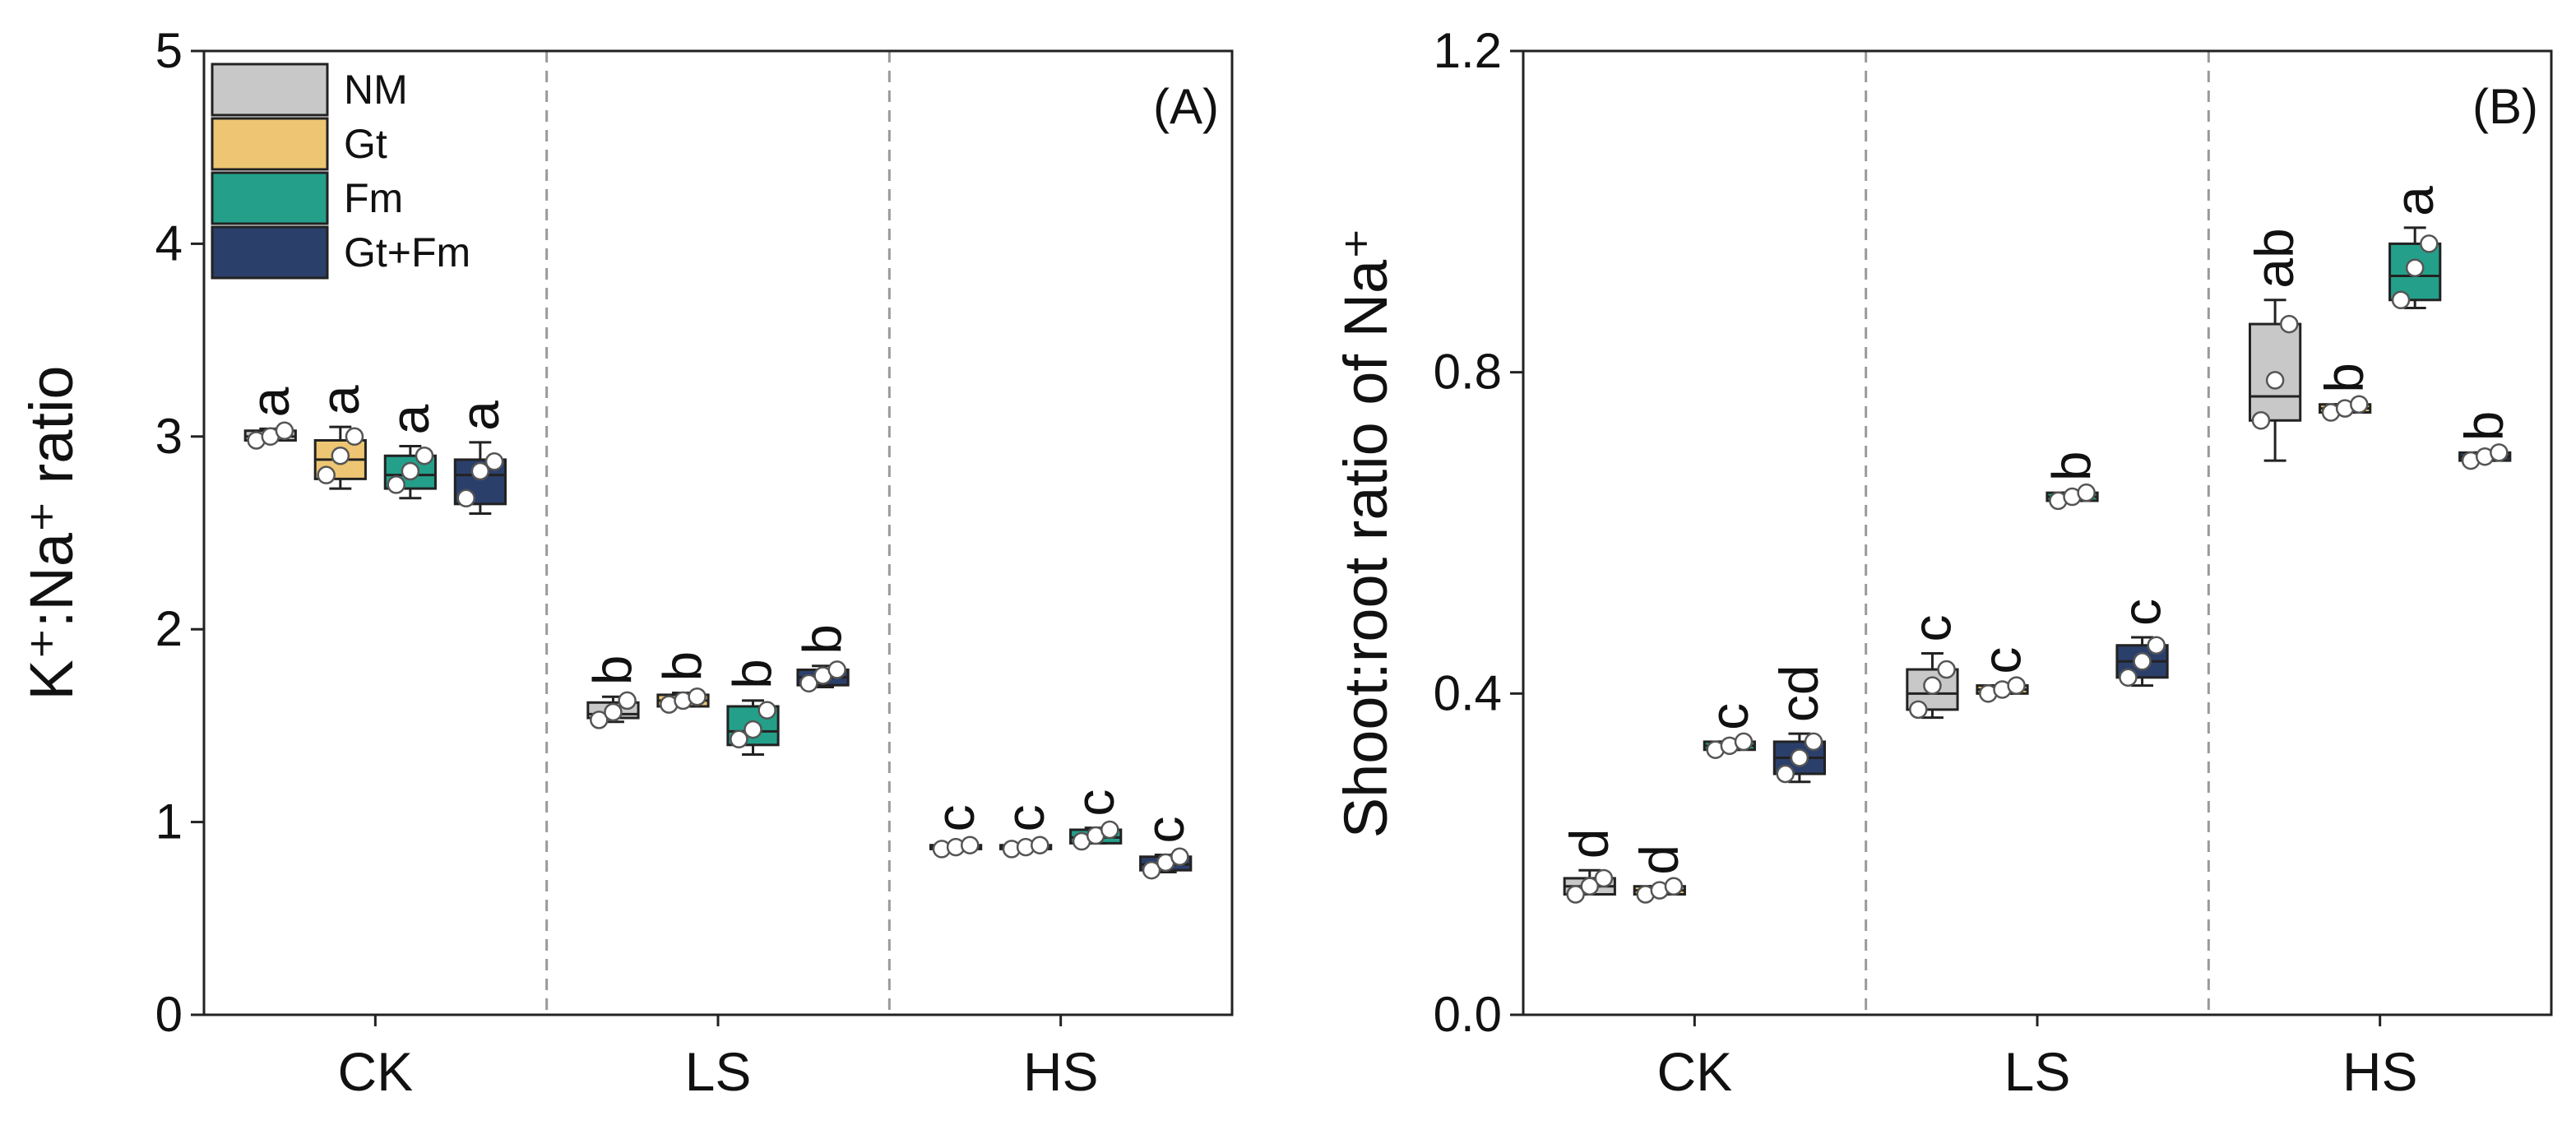 This screenshot has height=1125, width=2576. I want to click on y-ticks-b: 0.0 0.4 0.8 1.2, so click(1479, 532).